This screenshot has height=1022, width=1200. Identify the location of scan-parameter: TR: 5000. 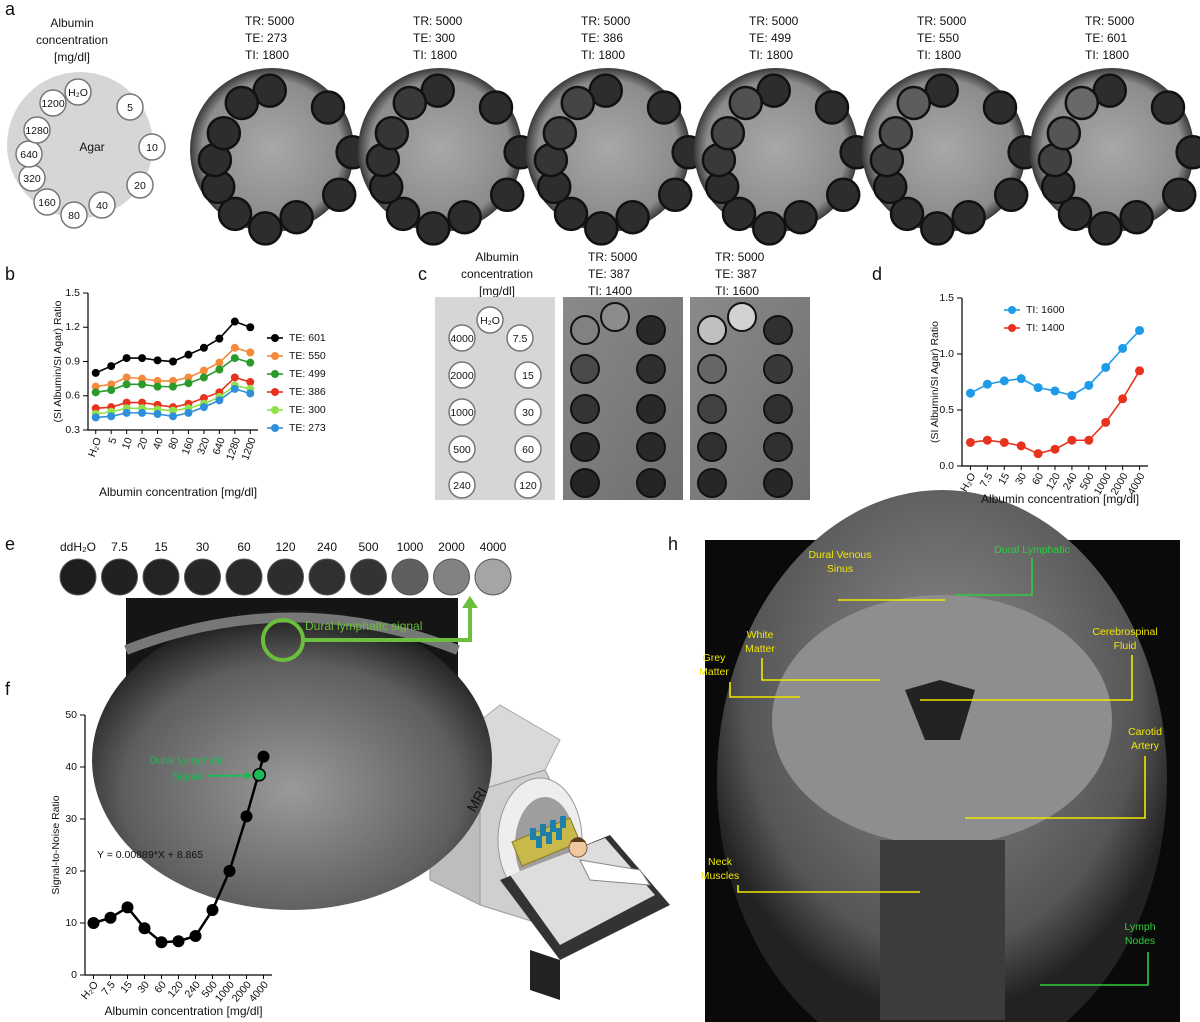
(740, 257).